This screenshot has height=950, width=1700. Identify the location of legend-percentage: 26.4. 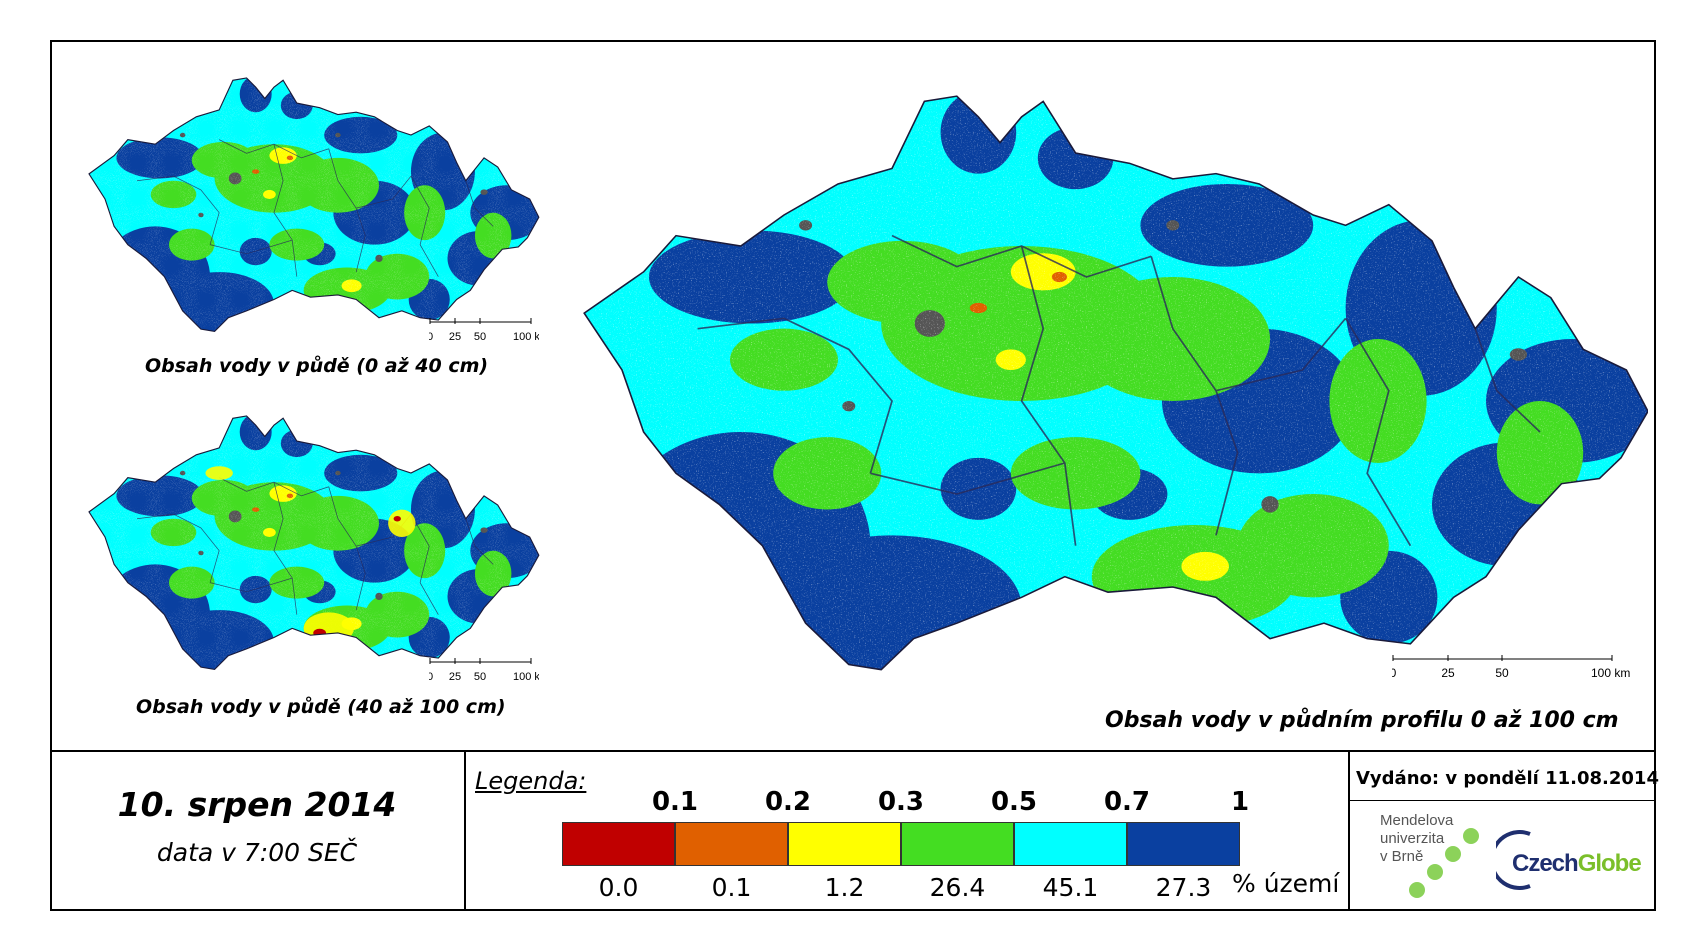
(957, 887).